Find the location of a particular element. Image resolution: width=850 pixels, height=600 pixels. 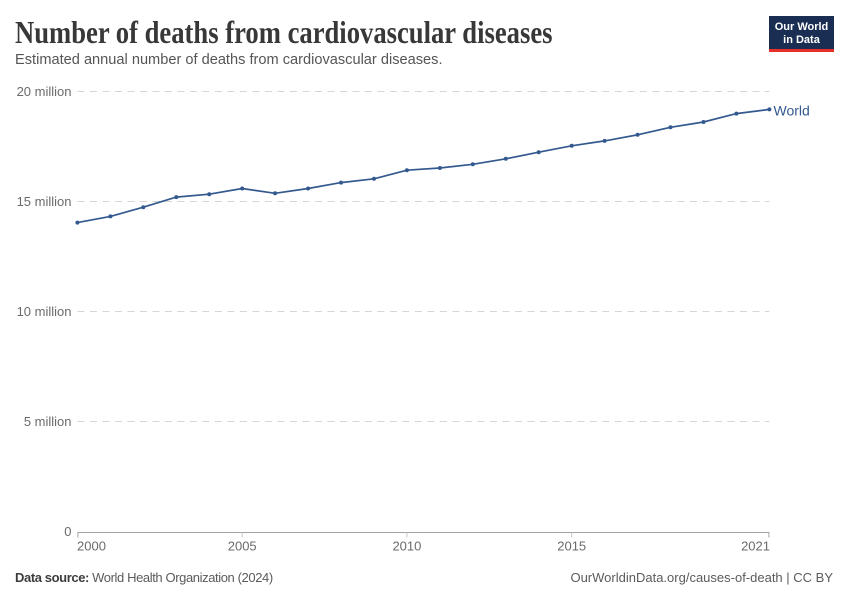

svg-text: 2015 is located at coordinates (571, 545).